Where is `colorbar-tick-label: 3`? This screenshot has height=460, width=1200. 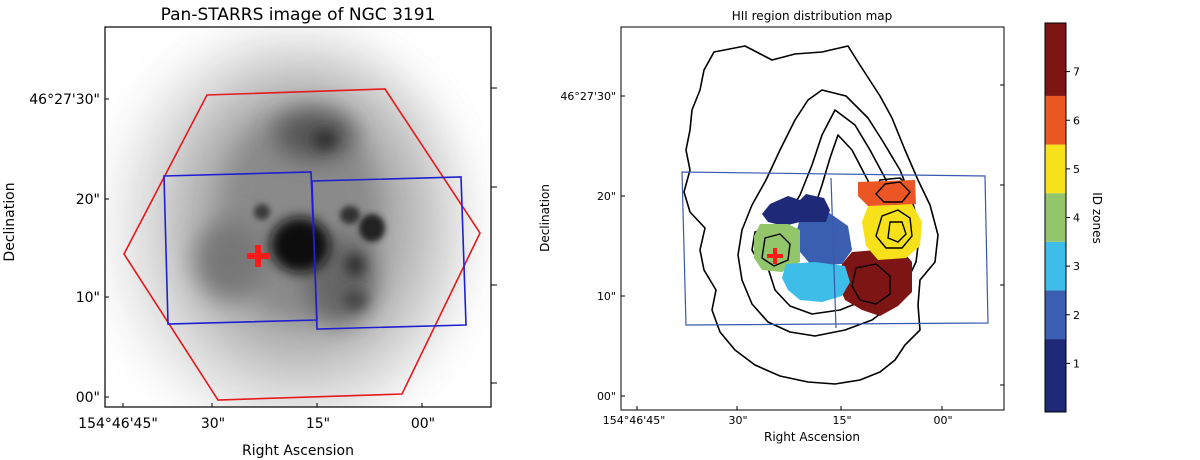 colorbar-tick-label: 3 is located at coordinates (1076, 266).